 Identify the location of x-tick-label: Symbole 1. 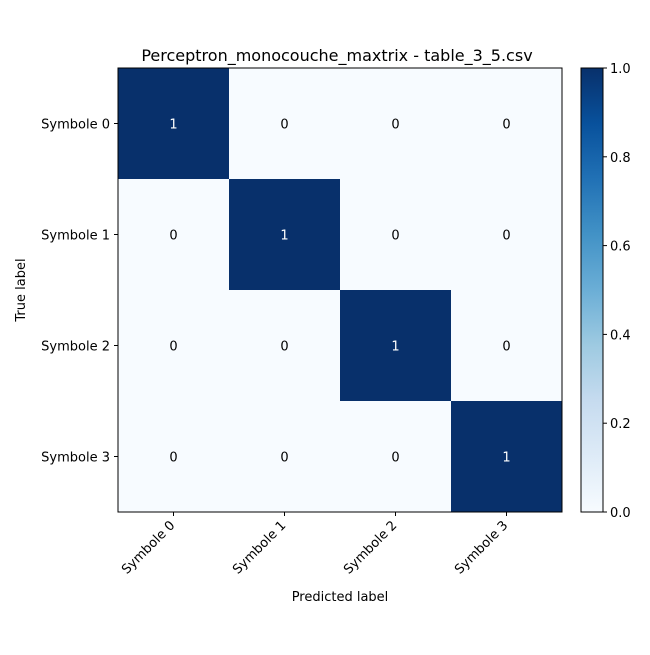
(259, 547).